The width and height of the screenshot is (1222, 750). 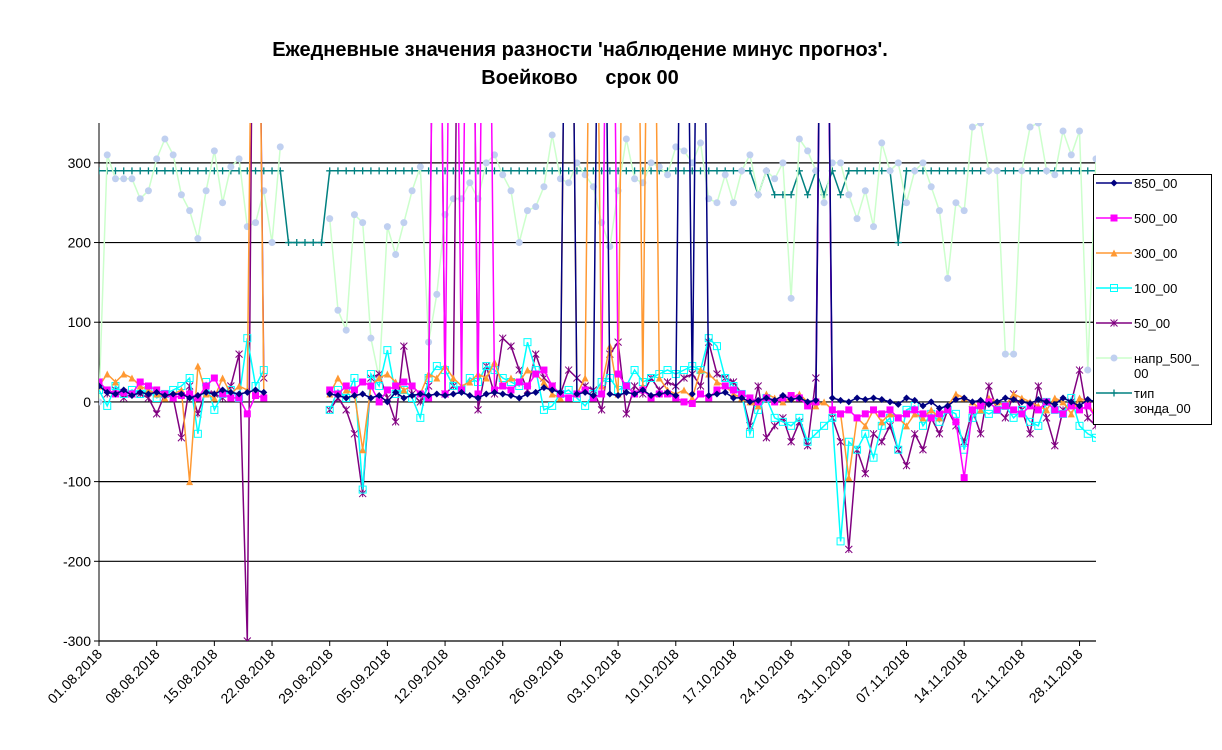 I want to click on y-tick-label: -200, so click(x=77, y=561).